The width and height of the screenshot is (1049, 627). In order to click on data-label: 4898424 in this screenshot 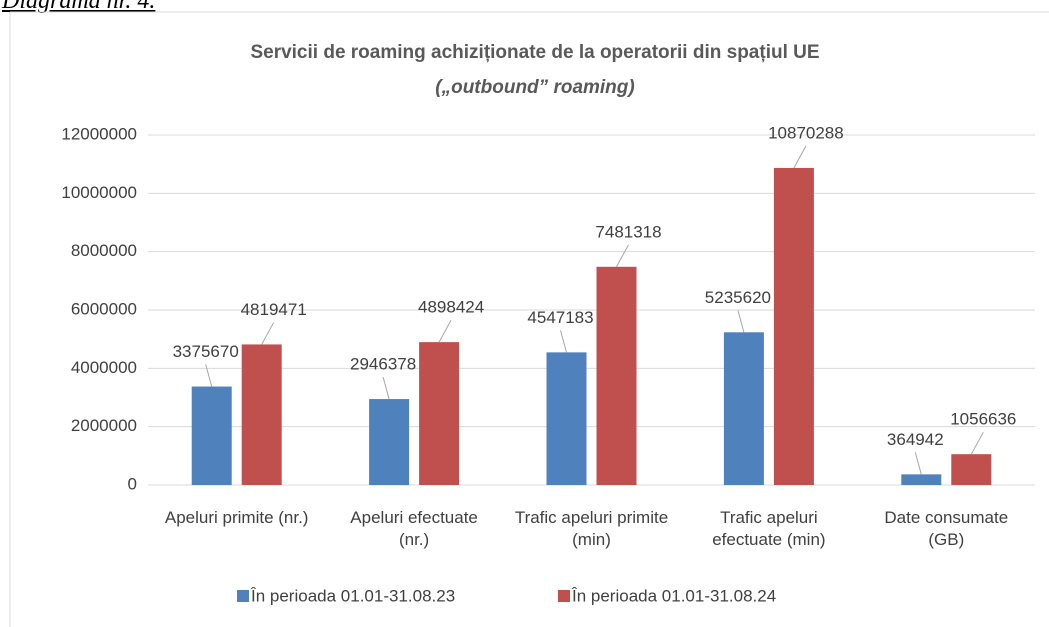, I will do `click(451, 307)`.